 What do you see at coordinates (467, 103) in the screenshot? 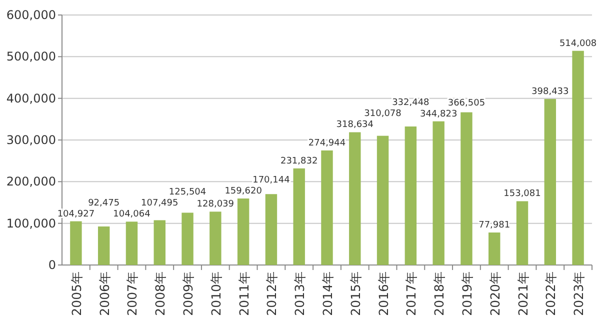
I see `data-label: 366,505` at bounding box center [467, 103].